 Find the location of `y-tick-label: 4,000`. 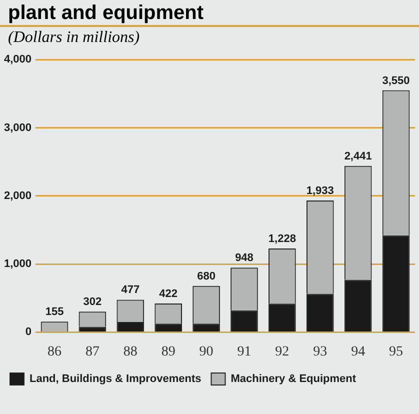

y-tick-label: 4,000 is located at coordinates (18, 60).